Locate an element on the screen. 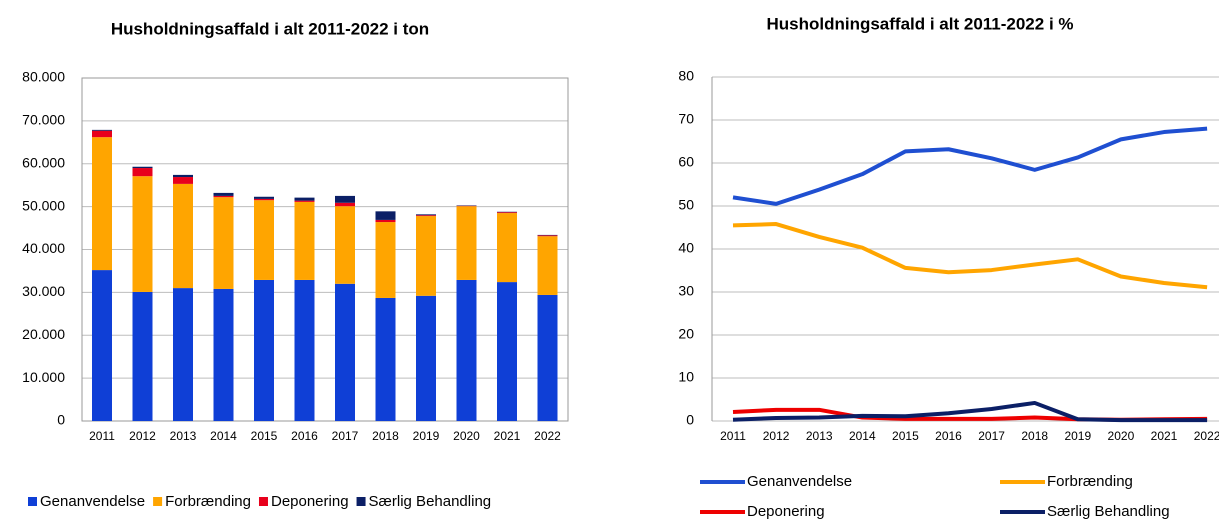 The height and width of the screenshot is (520, 1219). y-tick-label: 80.000 is located at coordinates (43, 77).